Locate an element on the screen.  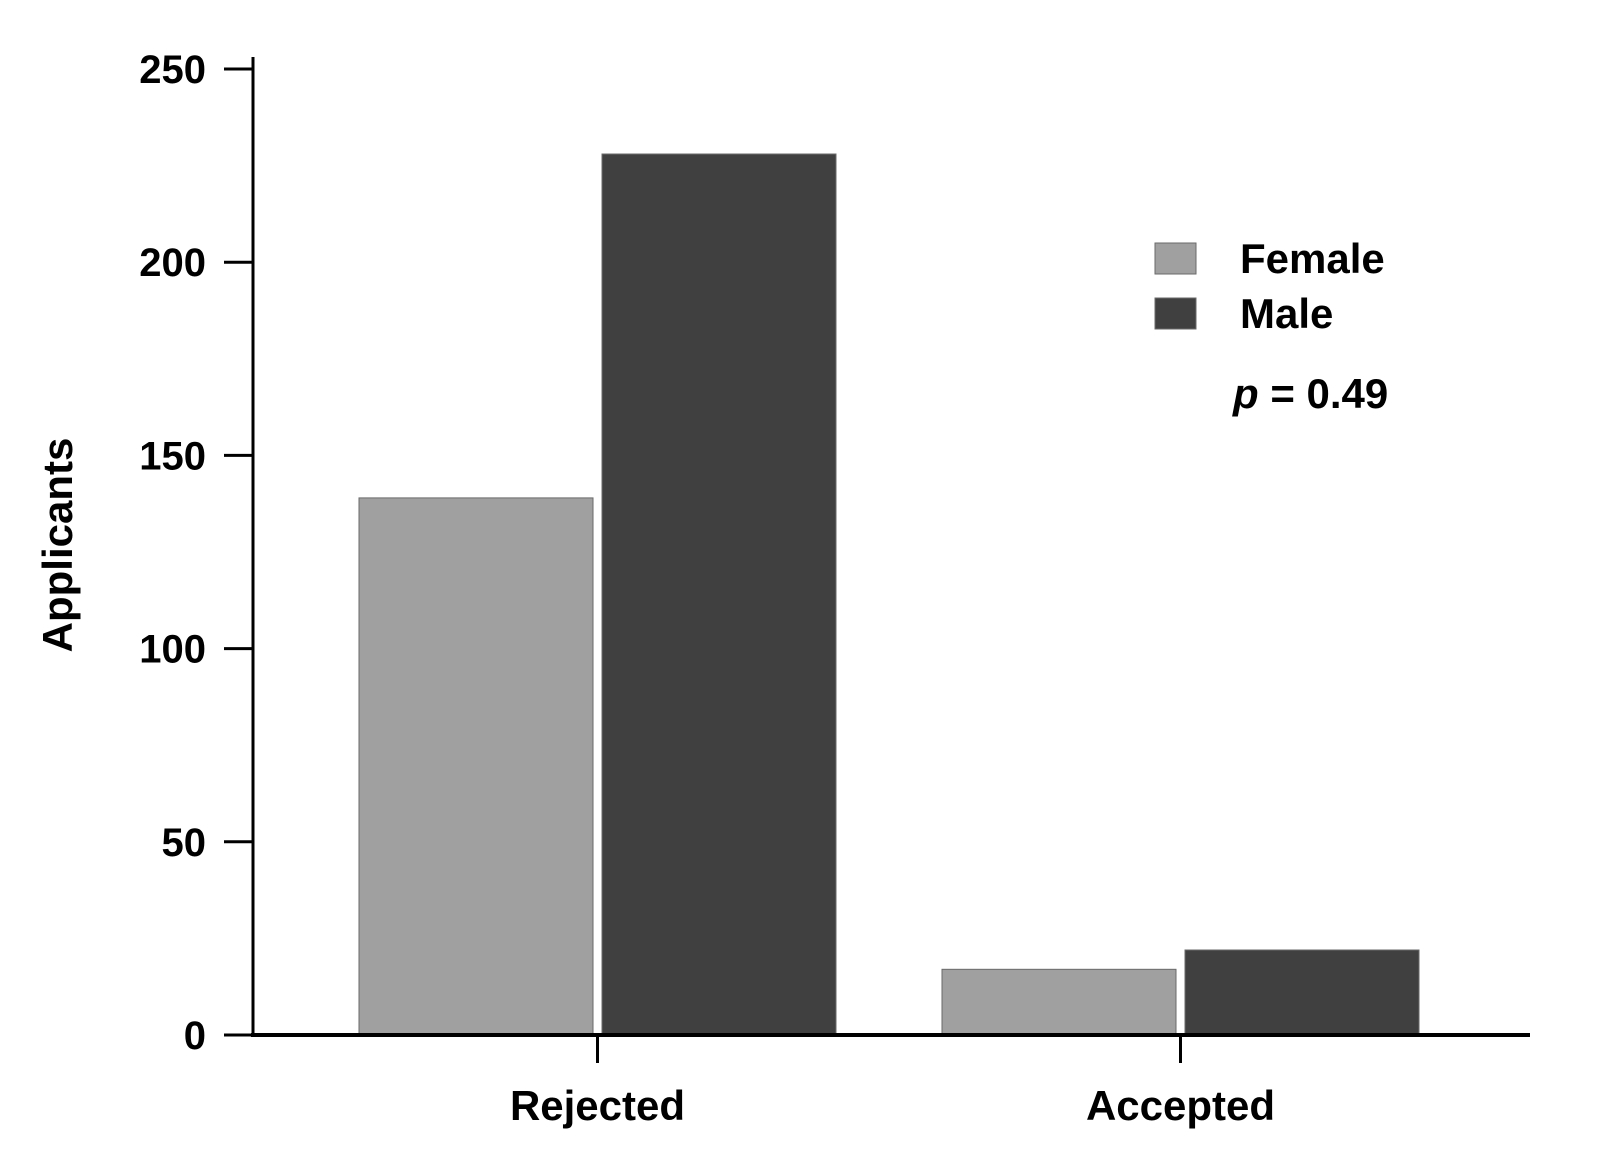
p-symbol: p is located at coordinates (1245, 393).